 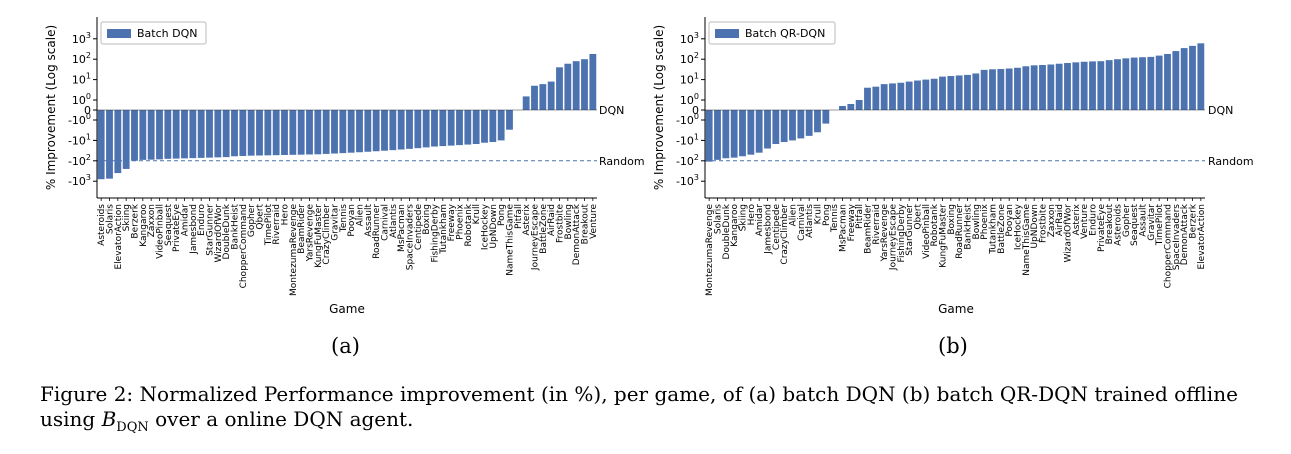 I want to click on panel-a-xtick-label: MsPacman, so click(x=402, y=228).